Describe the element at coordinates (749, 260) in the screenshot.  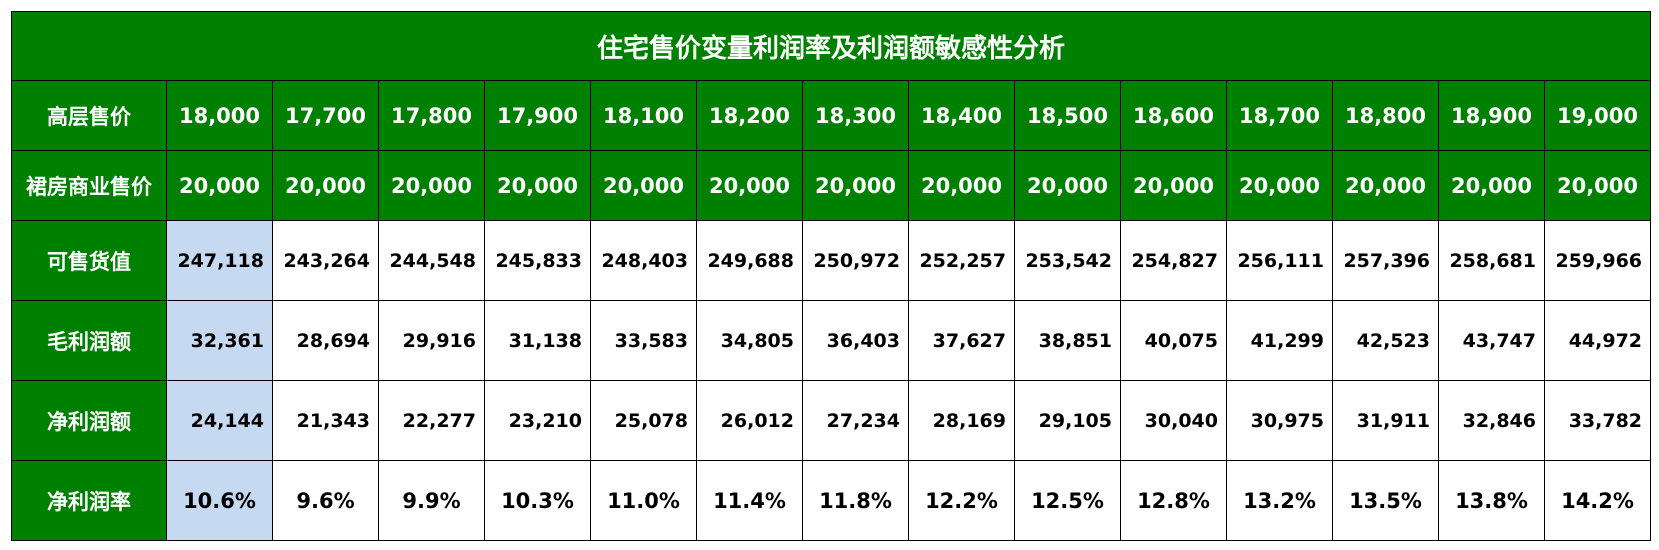
I see `data-cell: 249,688` at that location.